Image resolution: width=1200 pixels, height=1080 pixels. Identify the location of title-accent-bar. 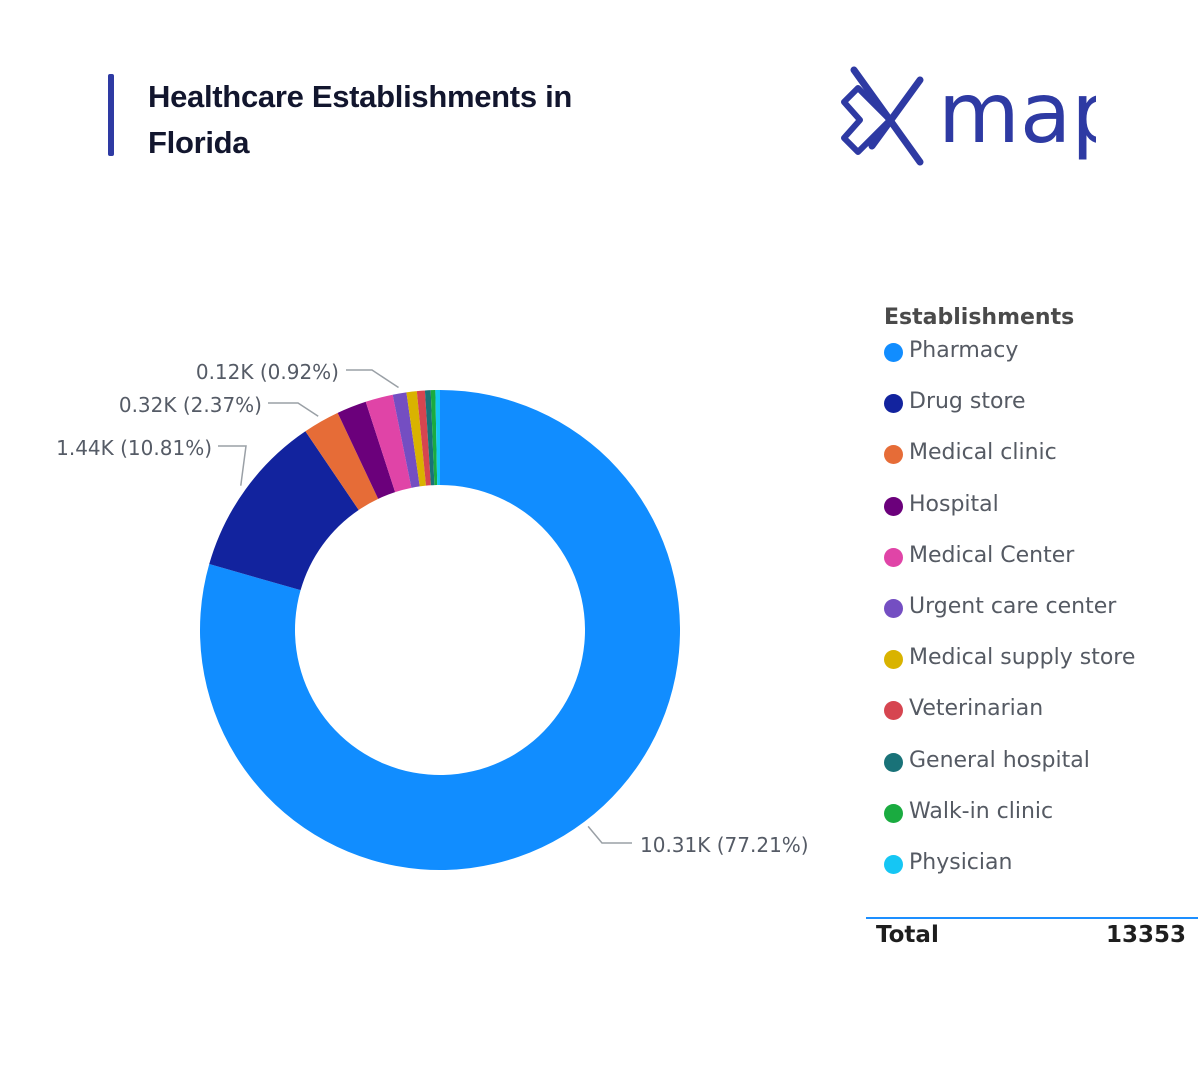
(111, 115).